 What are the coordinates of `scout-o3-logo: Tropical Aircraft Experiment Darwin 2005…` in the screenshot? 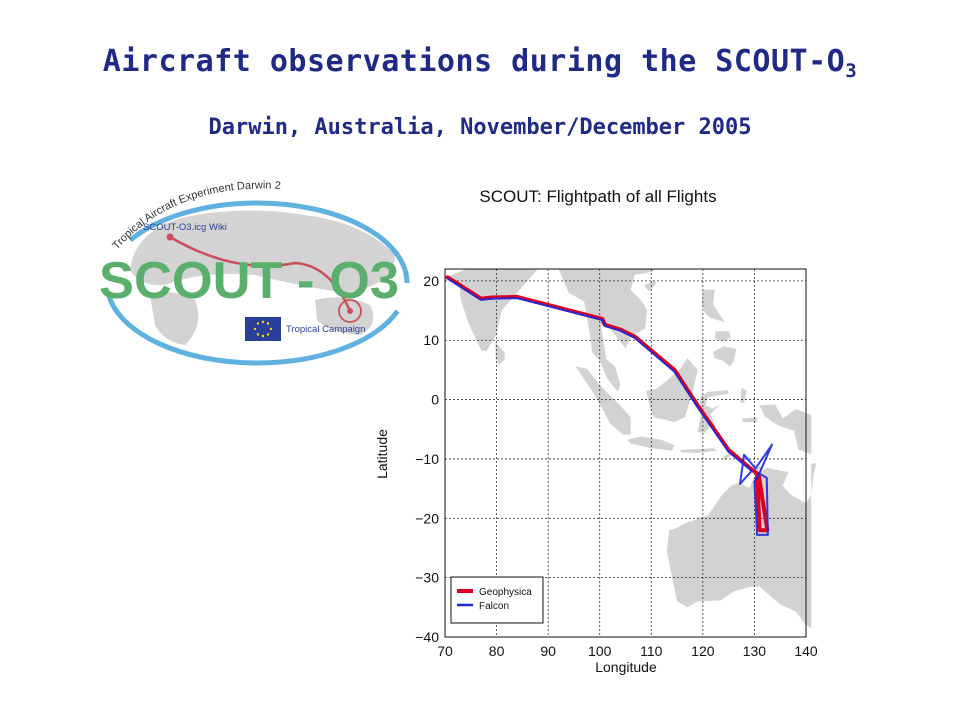 It's located at (252, 270).